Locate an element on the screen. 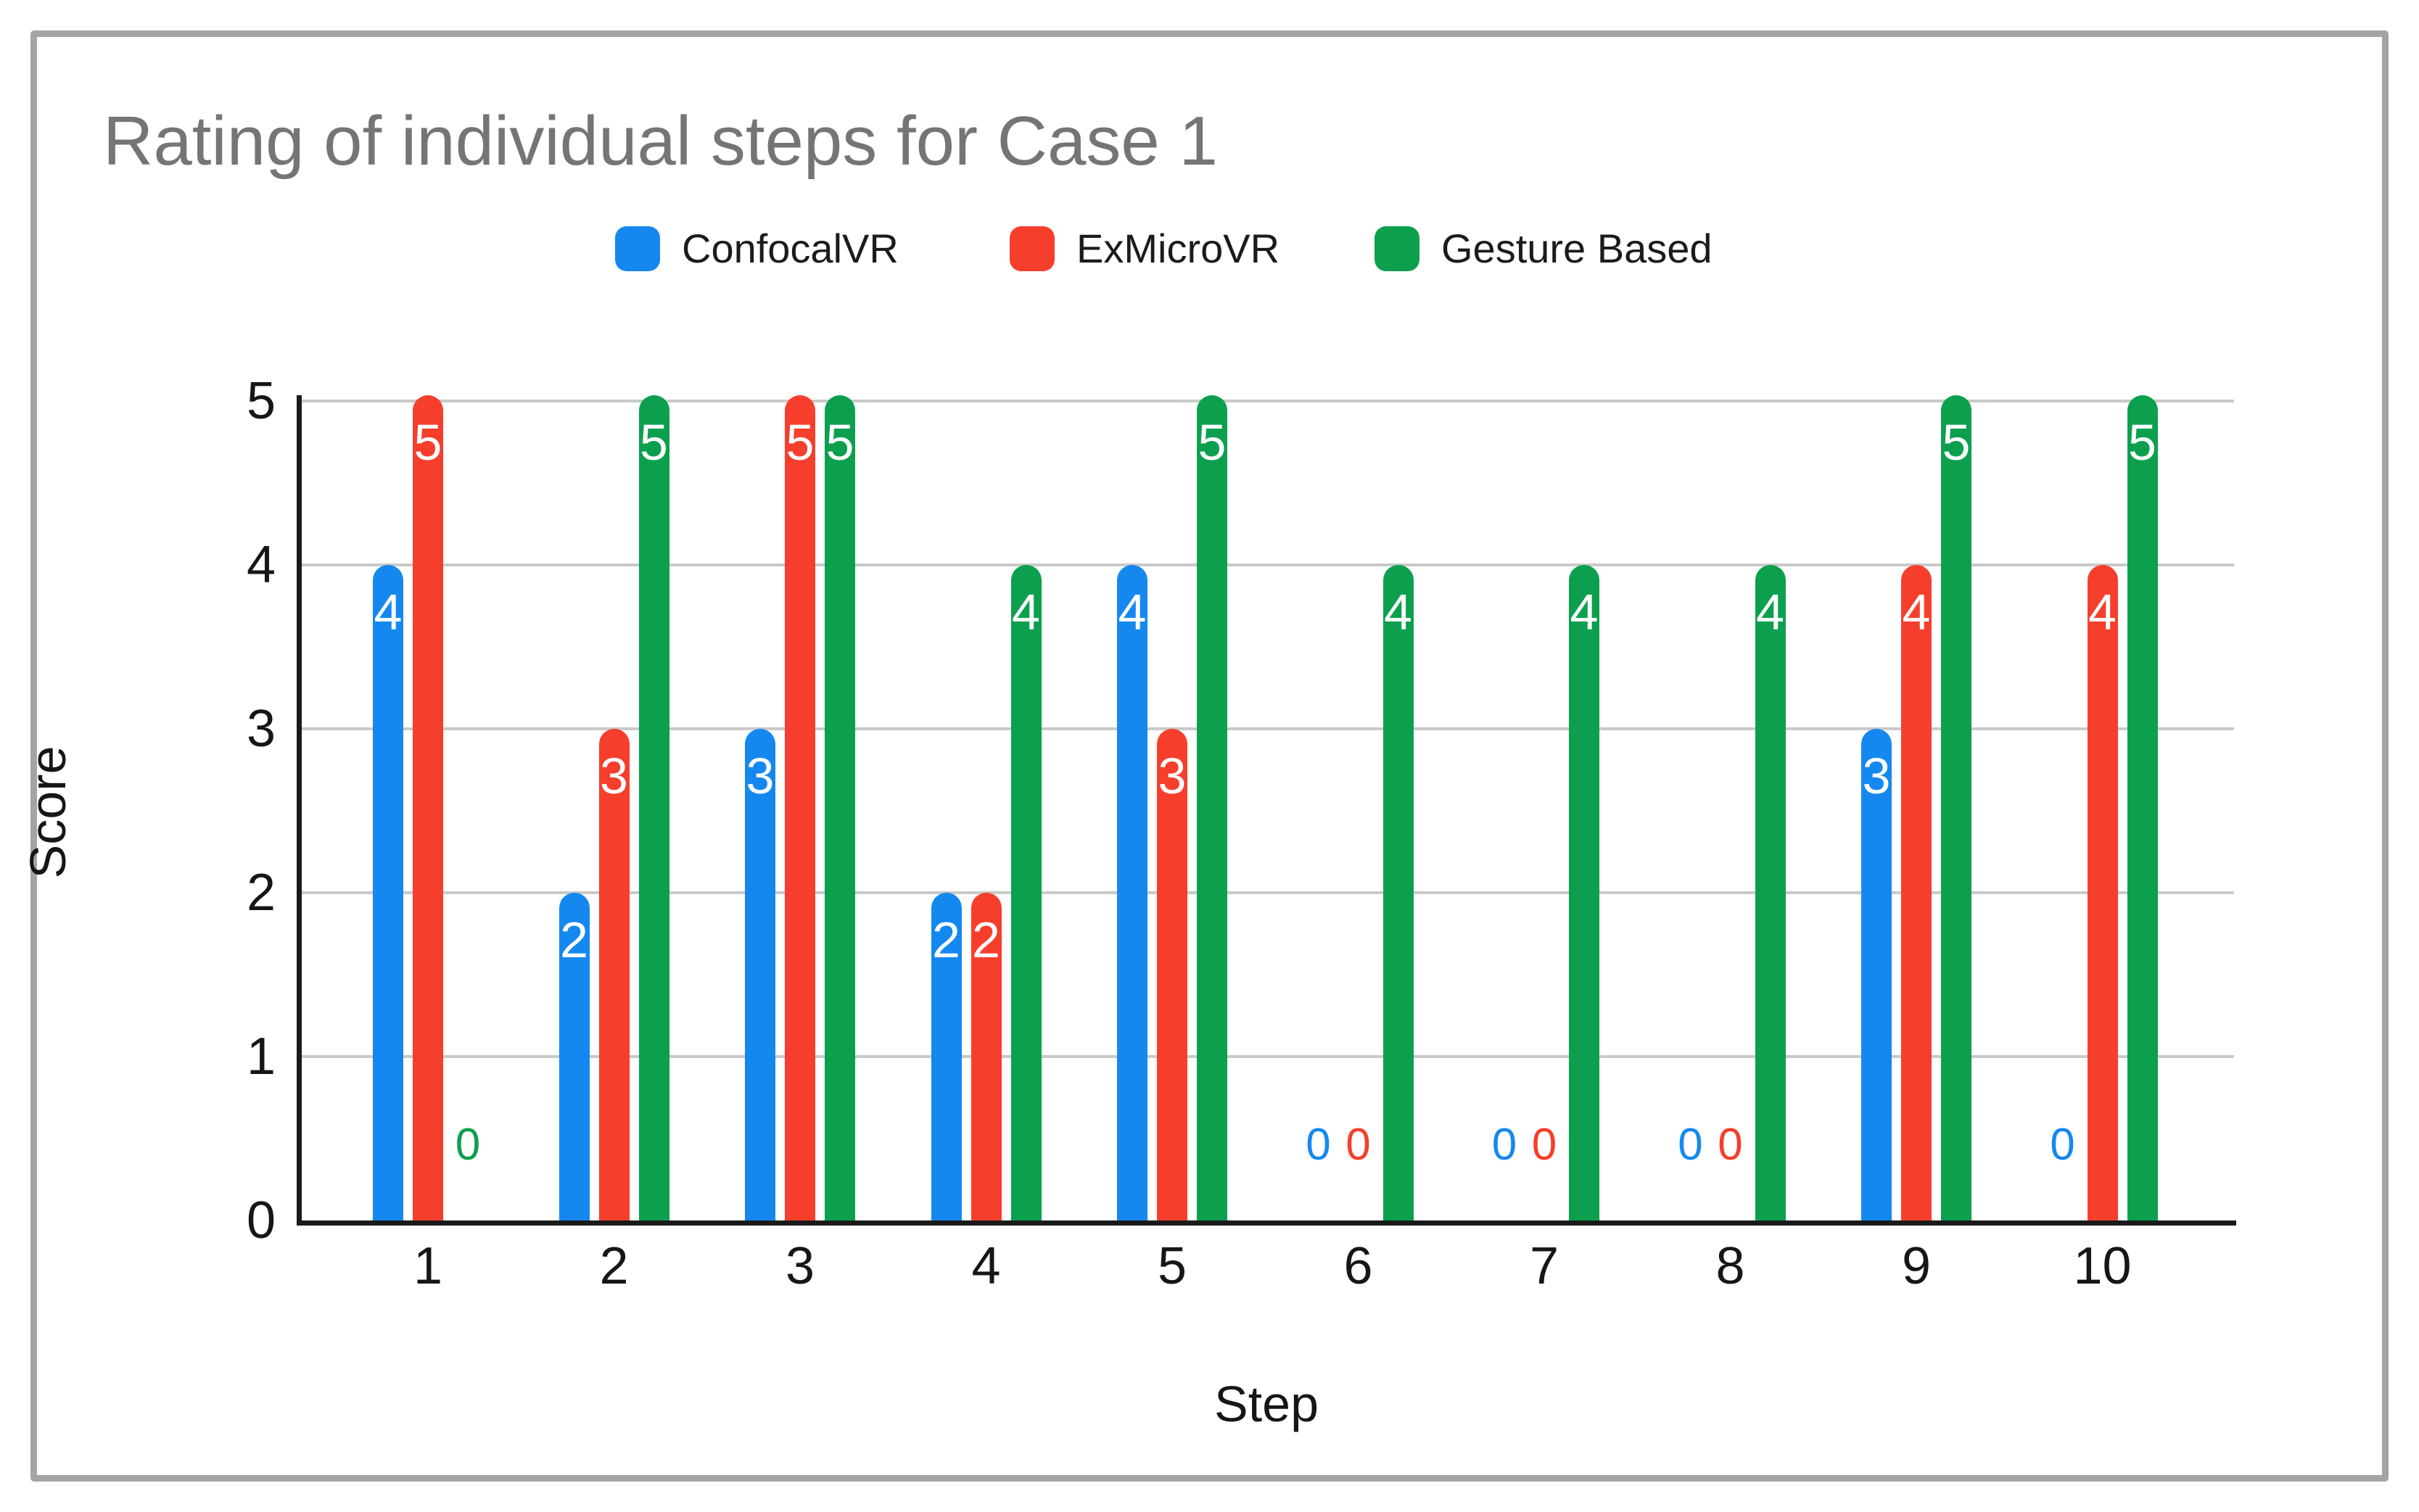 Image resolution: width=2419 pixels, height=1512 pixels. bar-value-label-gesture-based-step-9: 5 is located at coordinates (1956, 443).